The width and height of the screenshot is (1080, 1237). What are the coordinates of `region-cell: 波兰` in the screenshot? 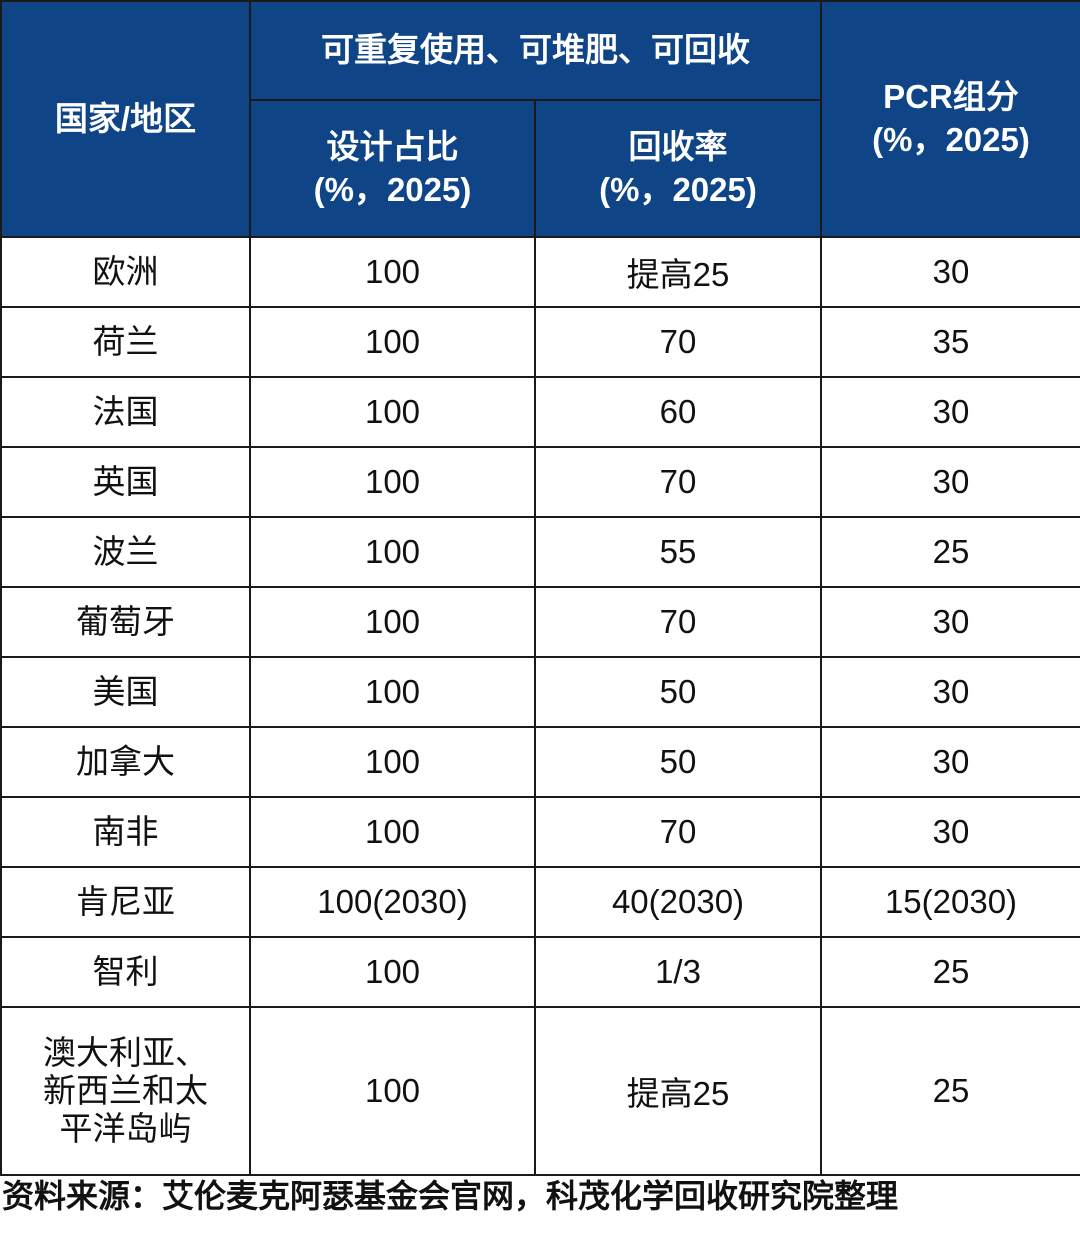 It's located at (125, 552).